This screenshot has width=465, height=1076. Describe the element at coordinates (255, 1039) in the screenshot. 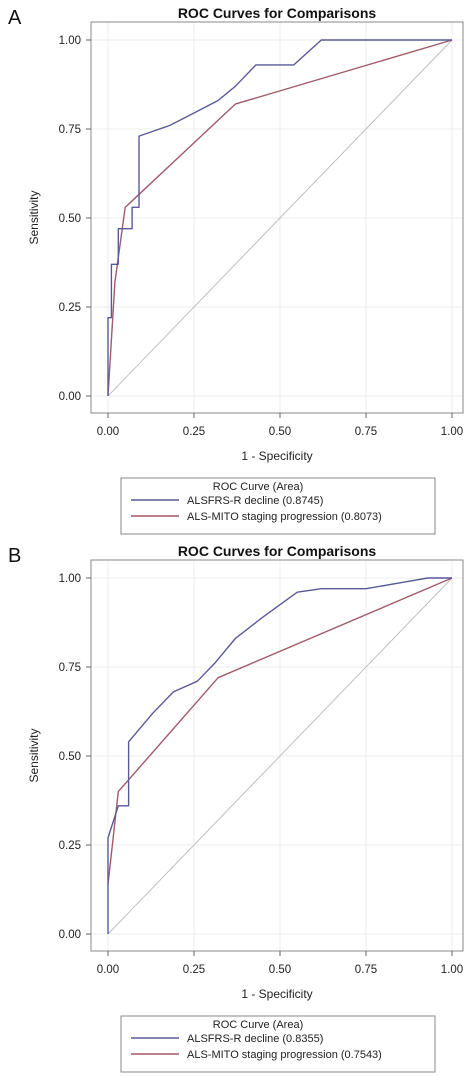

I see `legend-entry-label: ALSFRS-R decline (0.8355)` at that location.